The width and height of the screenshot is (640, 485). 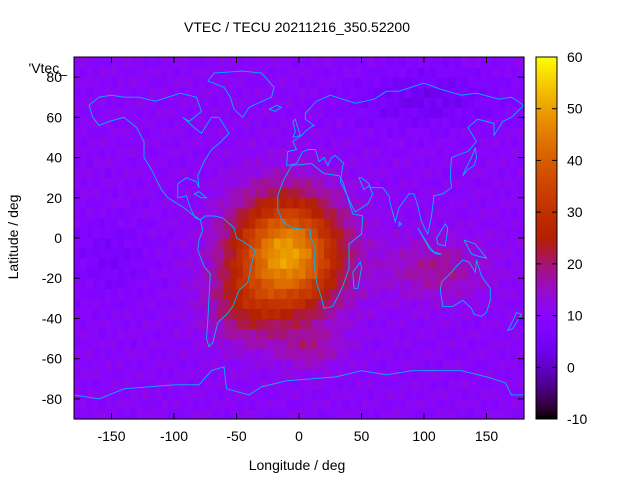 What do you see at coordinates (424, 436) in the screenshot?
I see `x-tick-label: 100` at bounding box center [424, 436].